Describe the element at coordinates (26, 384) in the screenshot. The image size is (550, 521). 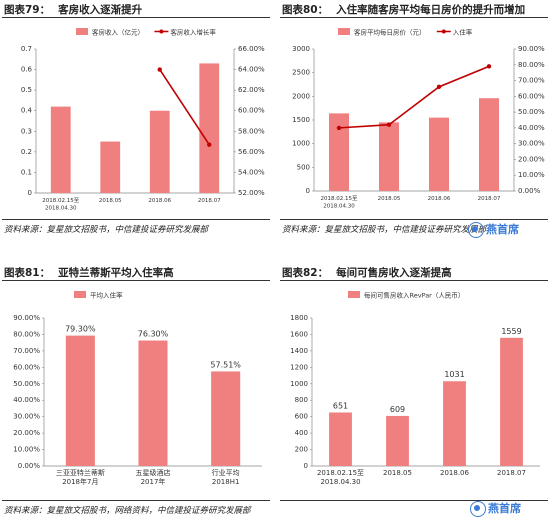
I see `y-left-tick-label: 50.00%` at that location.